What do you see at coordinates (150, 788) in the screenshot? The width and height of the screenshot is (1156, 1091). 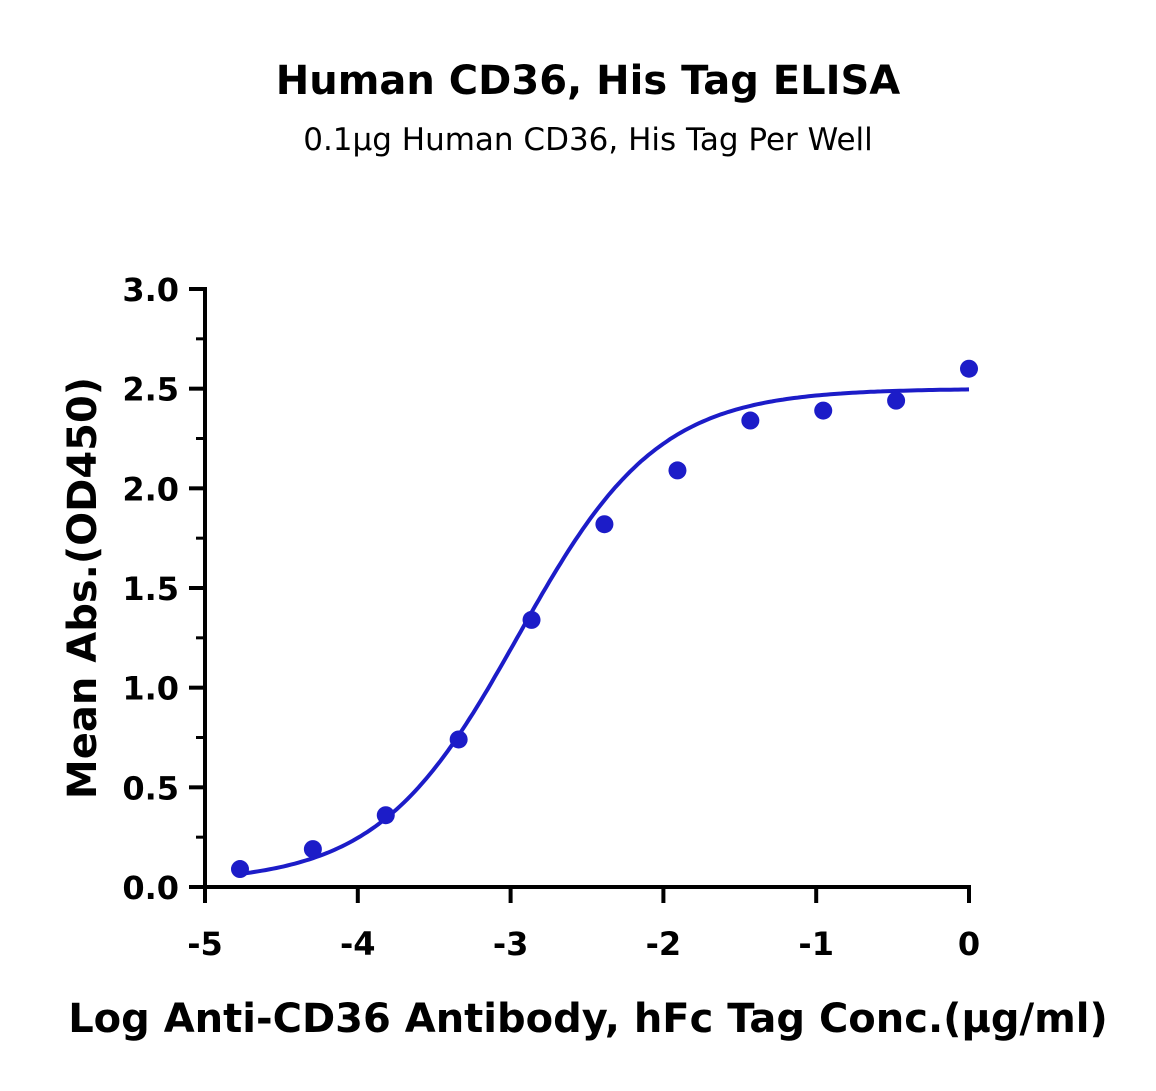 I see `y-tick-label: 0.5` at bounding box center [150, 788].